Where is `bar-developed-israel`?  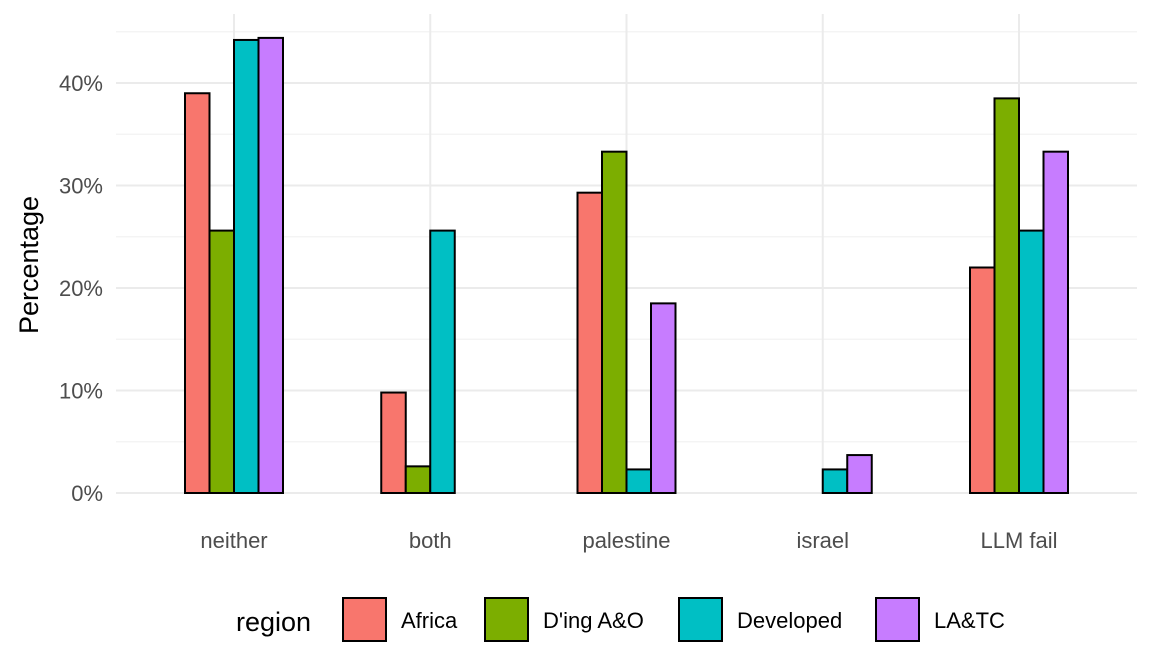
bar-developed-israel is located at coordinates (835, 481).